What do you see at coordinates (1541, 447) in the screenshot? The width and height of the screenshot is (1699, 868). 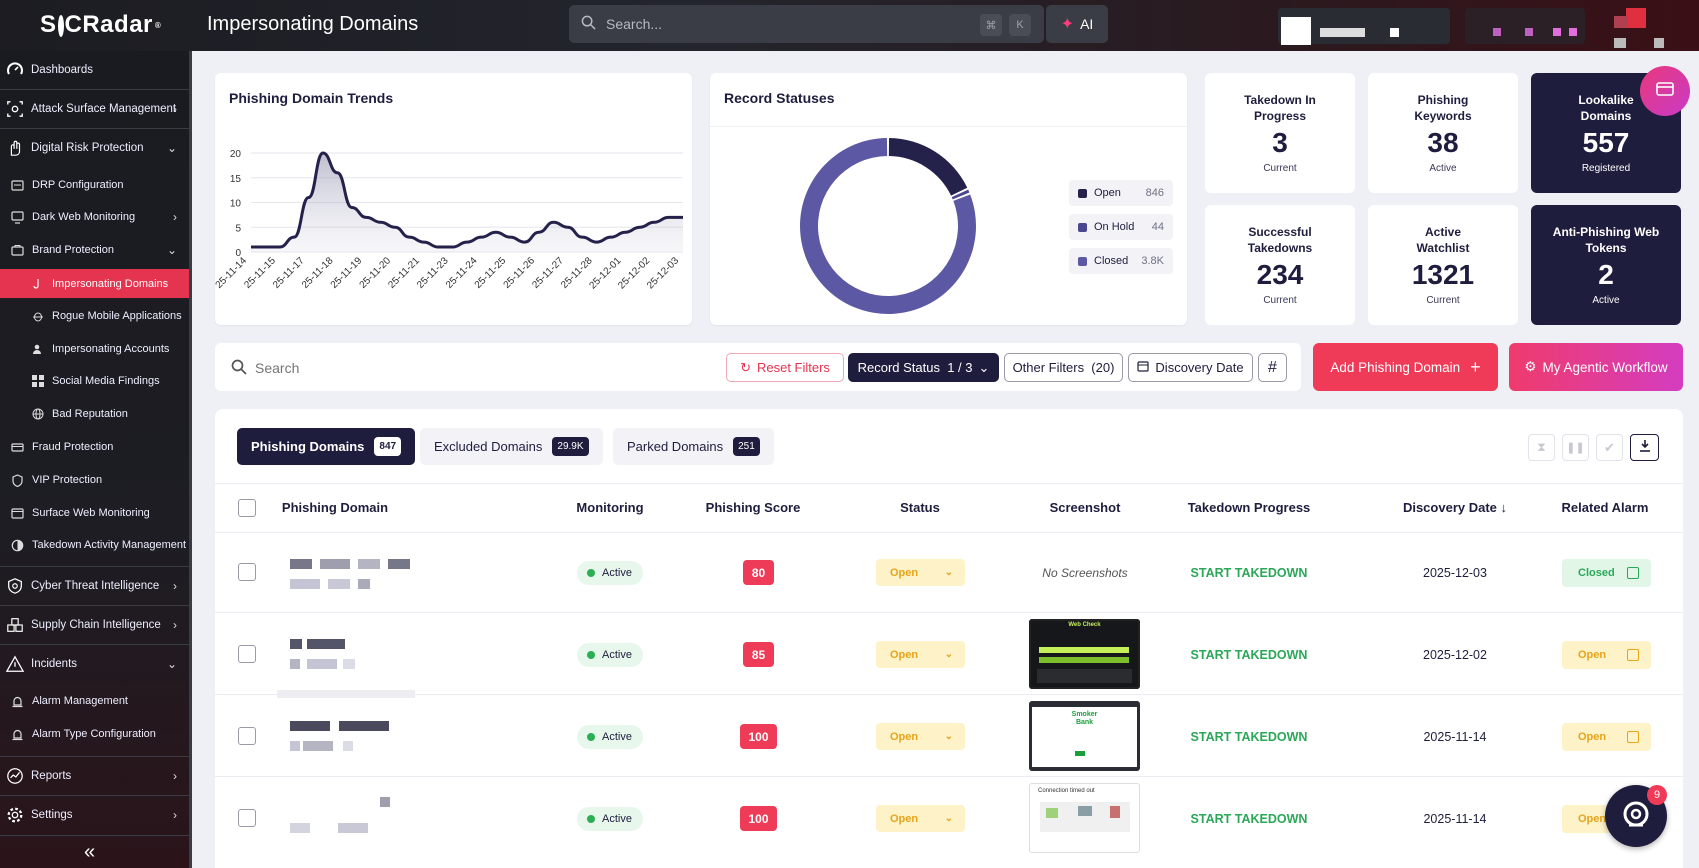 I see `hourglass-button: ⧗` at bounding box center [1541, 447].